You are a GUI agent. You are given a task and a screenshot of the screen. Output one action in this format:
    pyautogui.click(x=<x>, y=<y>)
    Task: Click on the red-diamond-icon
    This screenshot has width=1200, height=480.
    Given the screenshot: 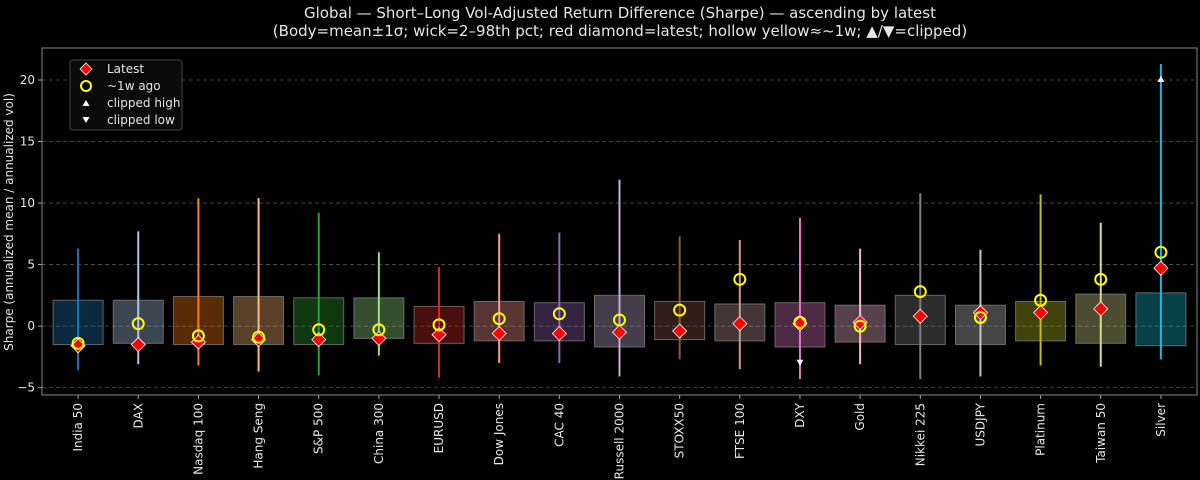 What is the action you would take?
    pyautogui.click(x=86, y=69)
    